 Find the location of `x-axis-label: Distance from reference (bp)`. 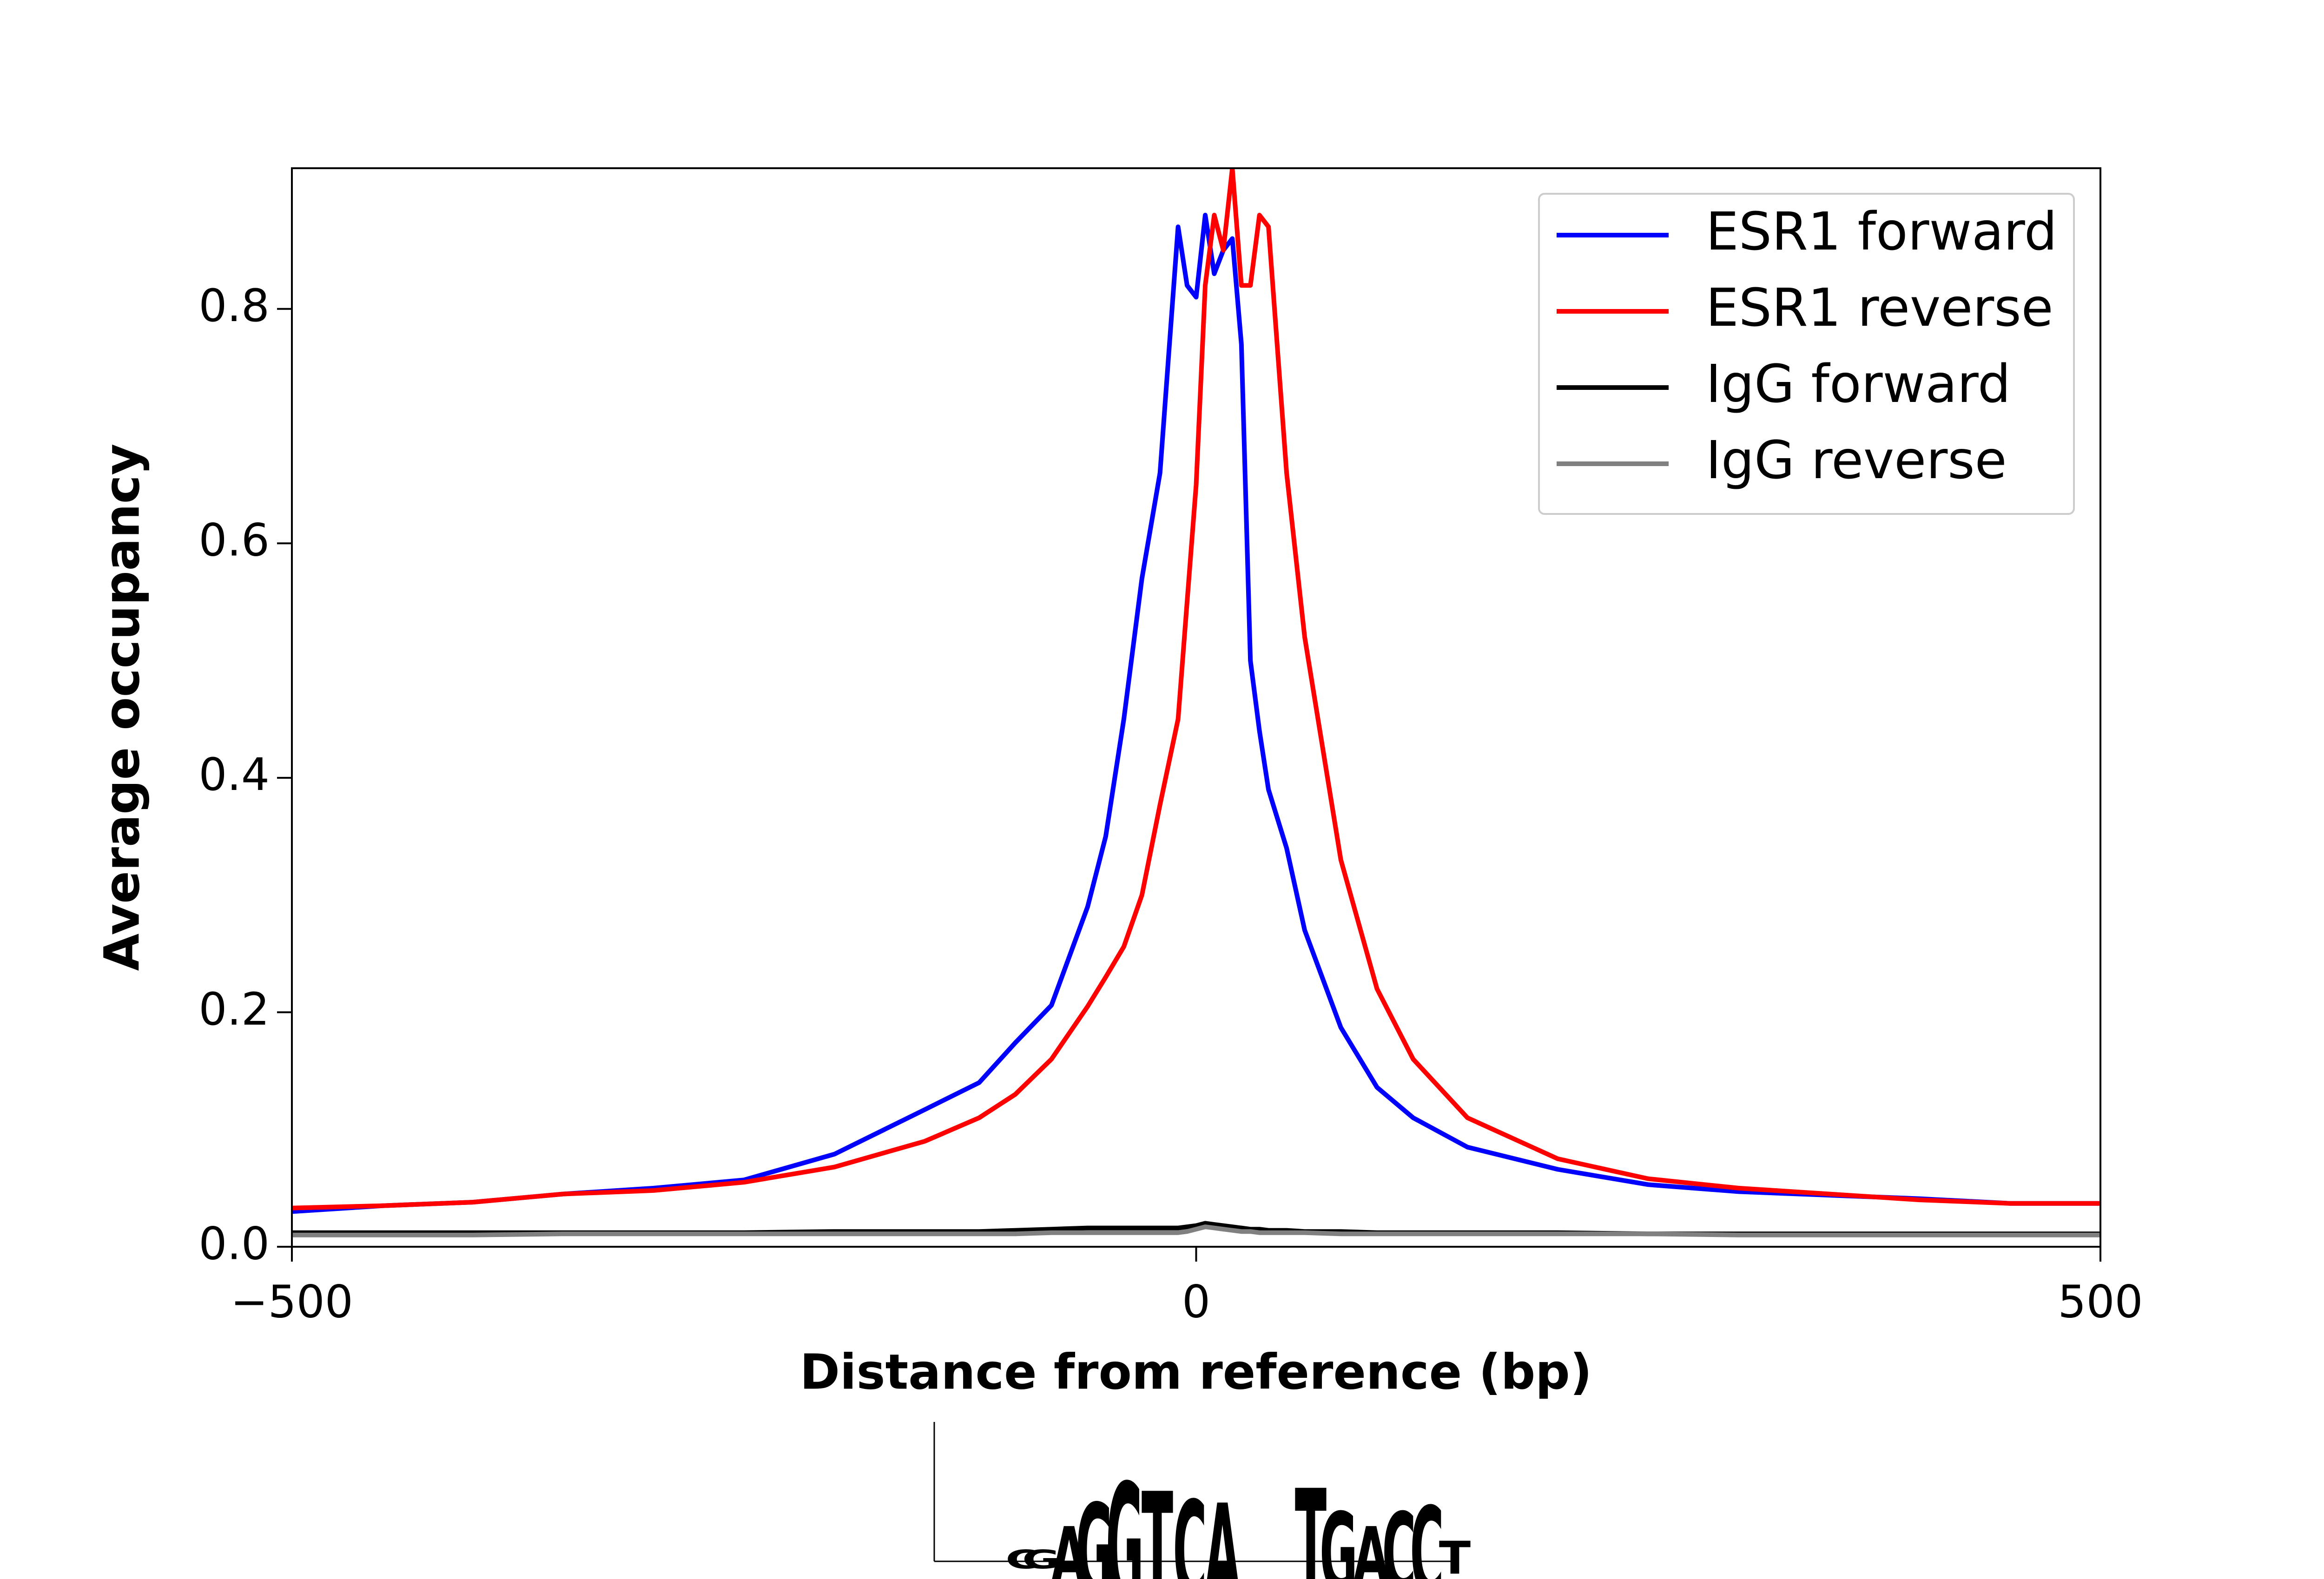

x-axis-label: Distance from reference (bp) is located at coordinates (1196, 1371).